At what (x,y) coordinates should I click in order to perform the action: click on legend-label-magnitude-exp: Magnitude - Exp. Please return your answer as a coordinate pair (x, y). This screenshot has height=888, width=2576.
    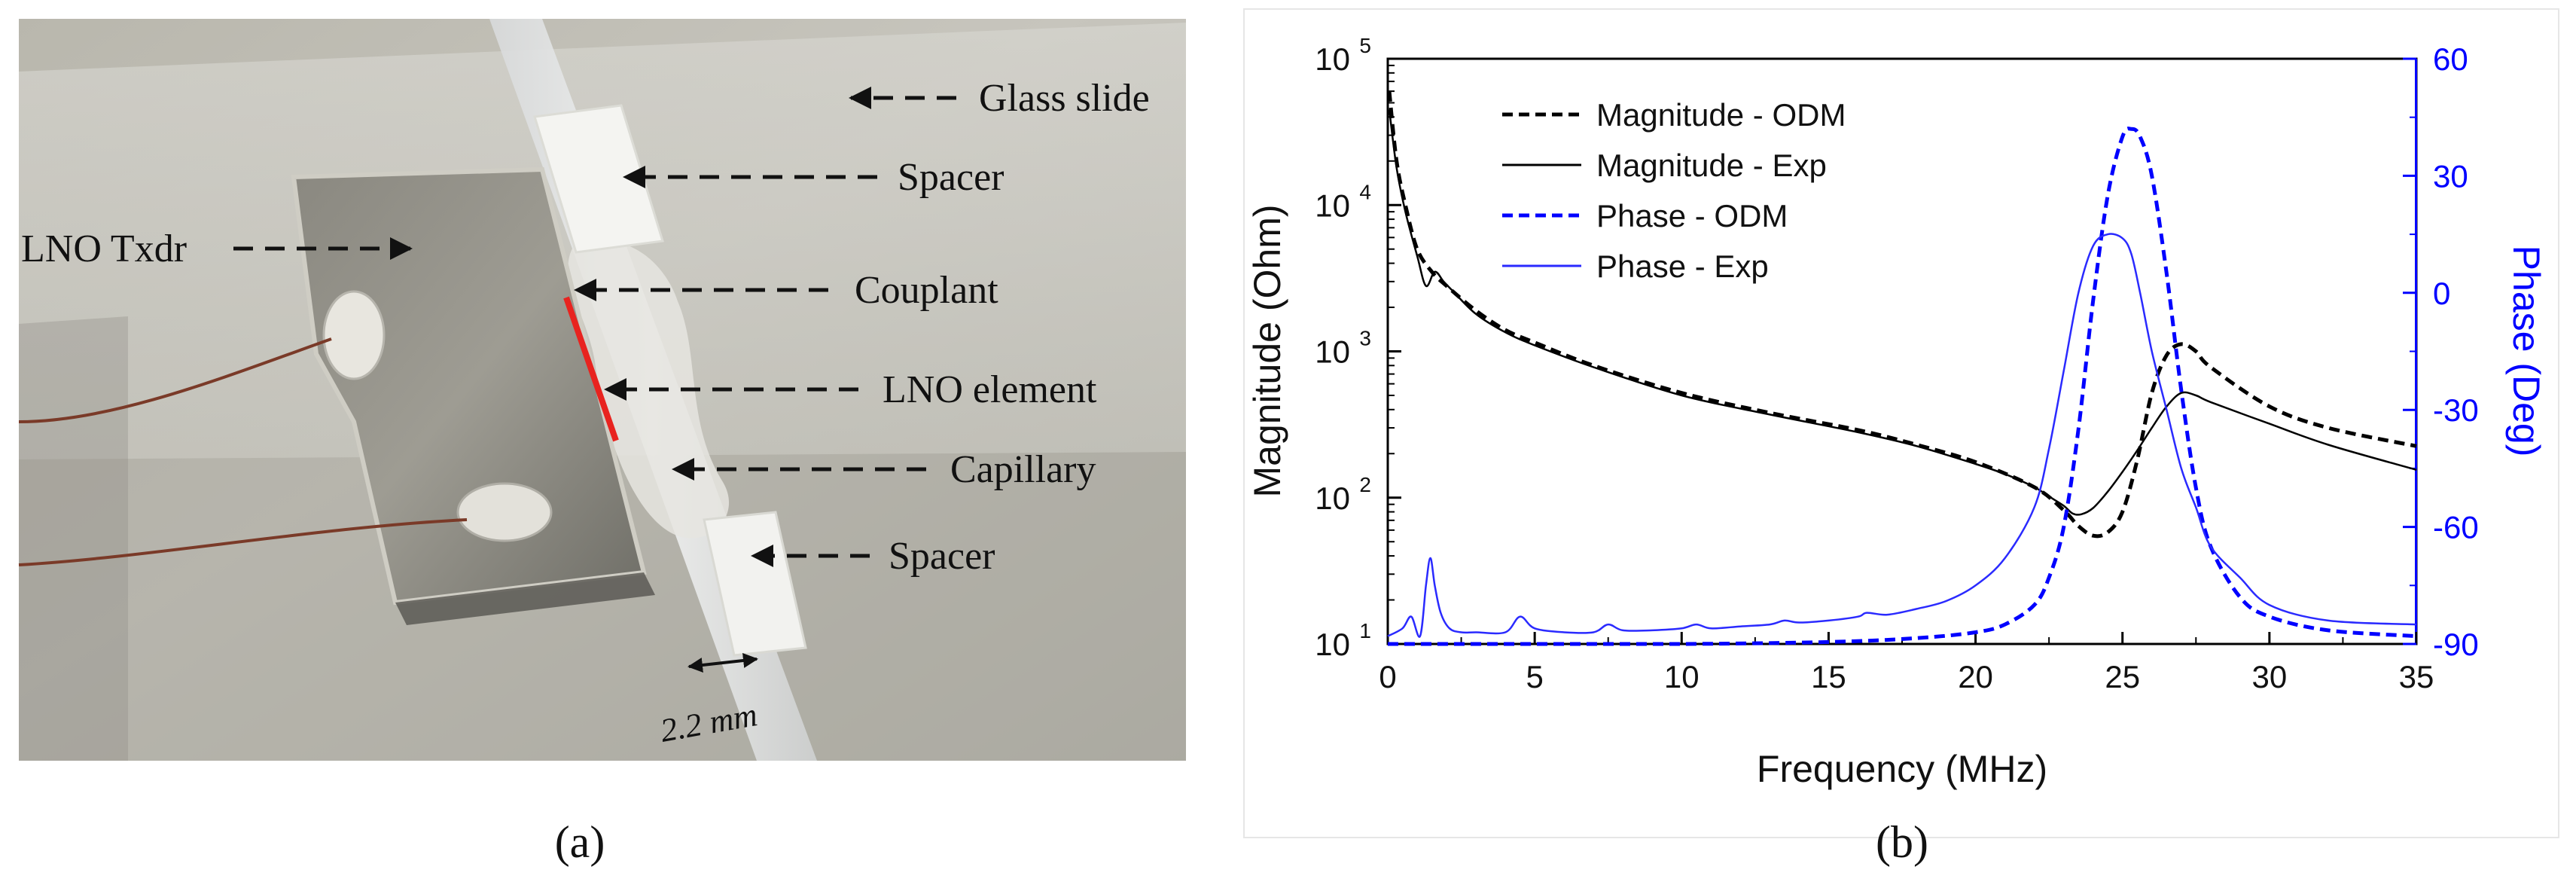
    Looking at the image, I should click on (1711, 165).